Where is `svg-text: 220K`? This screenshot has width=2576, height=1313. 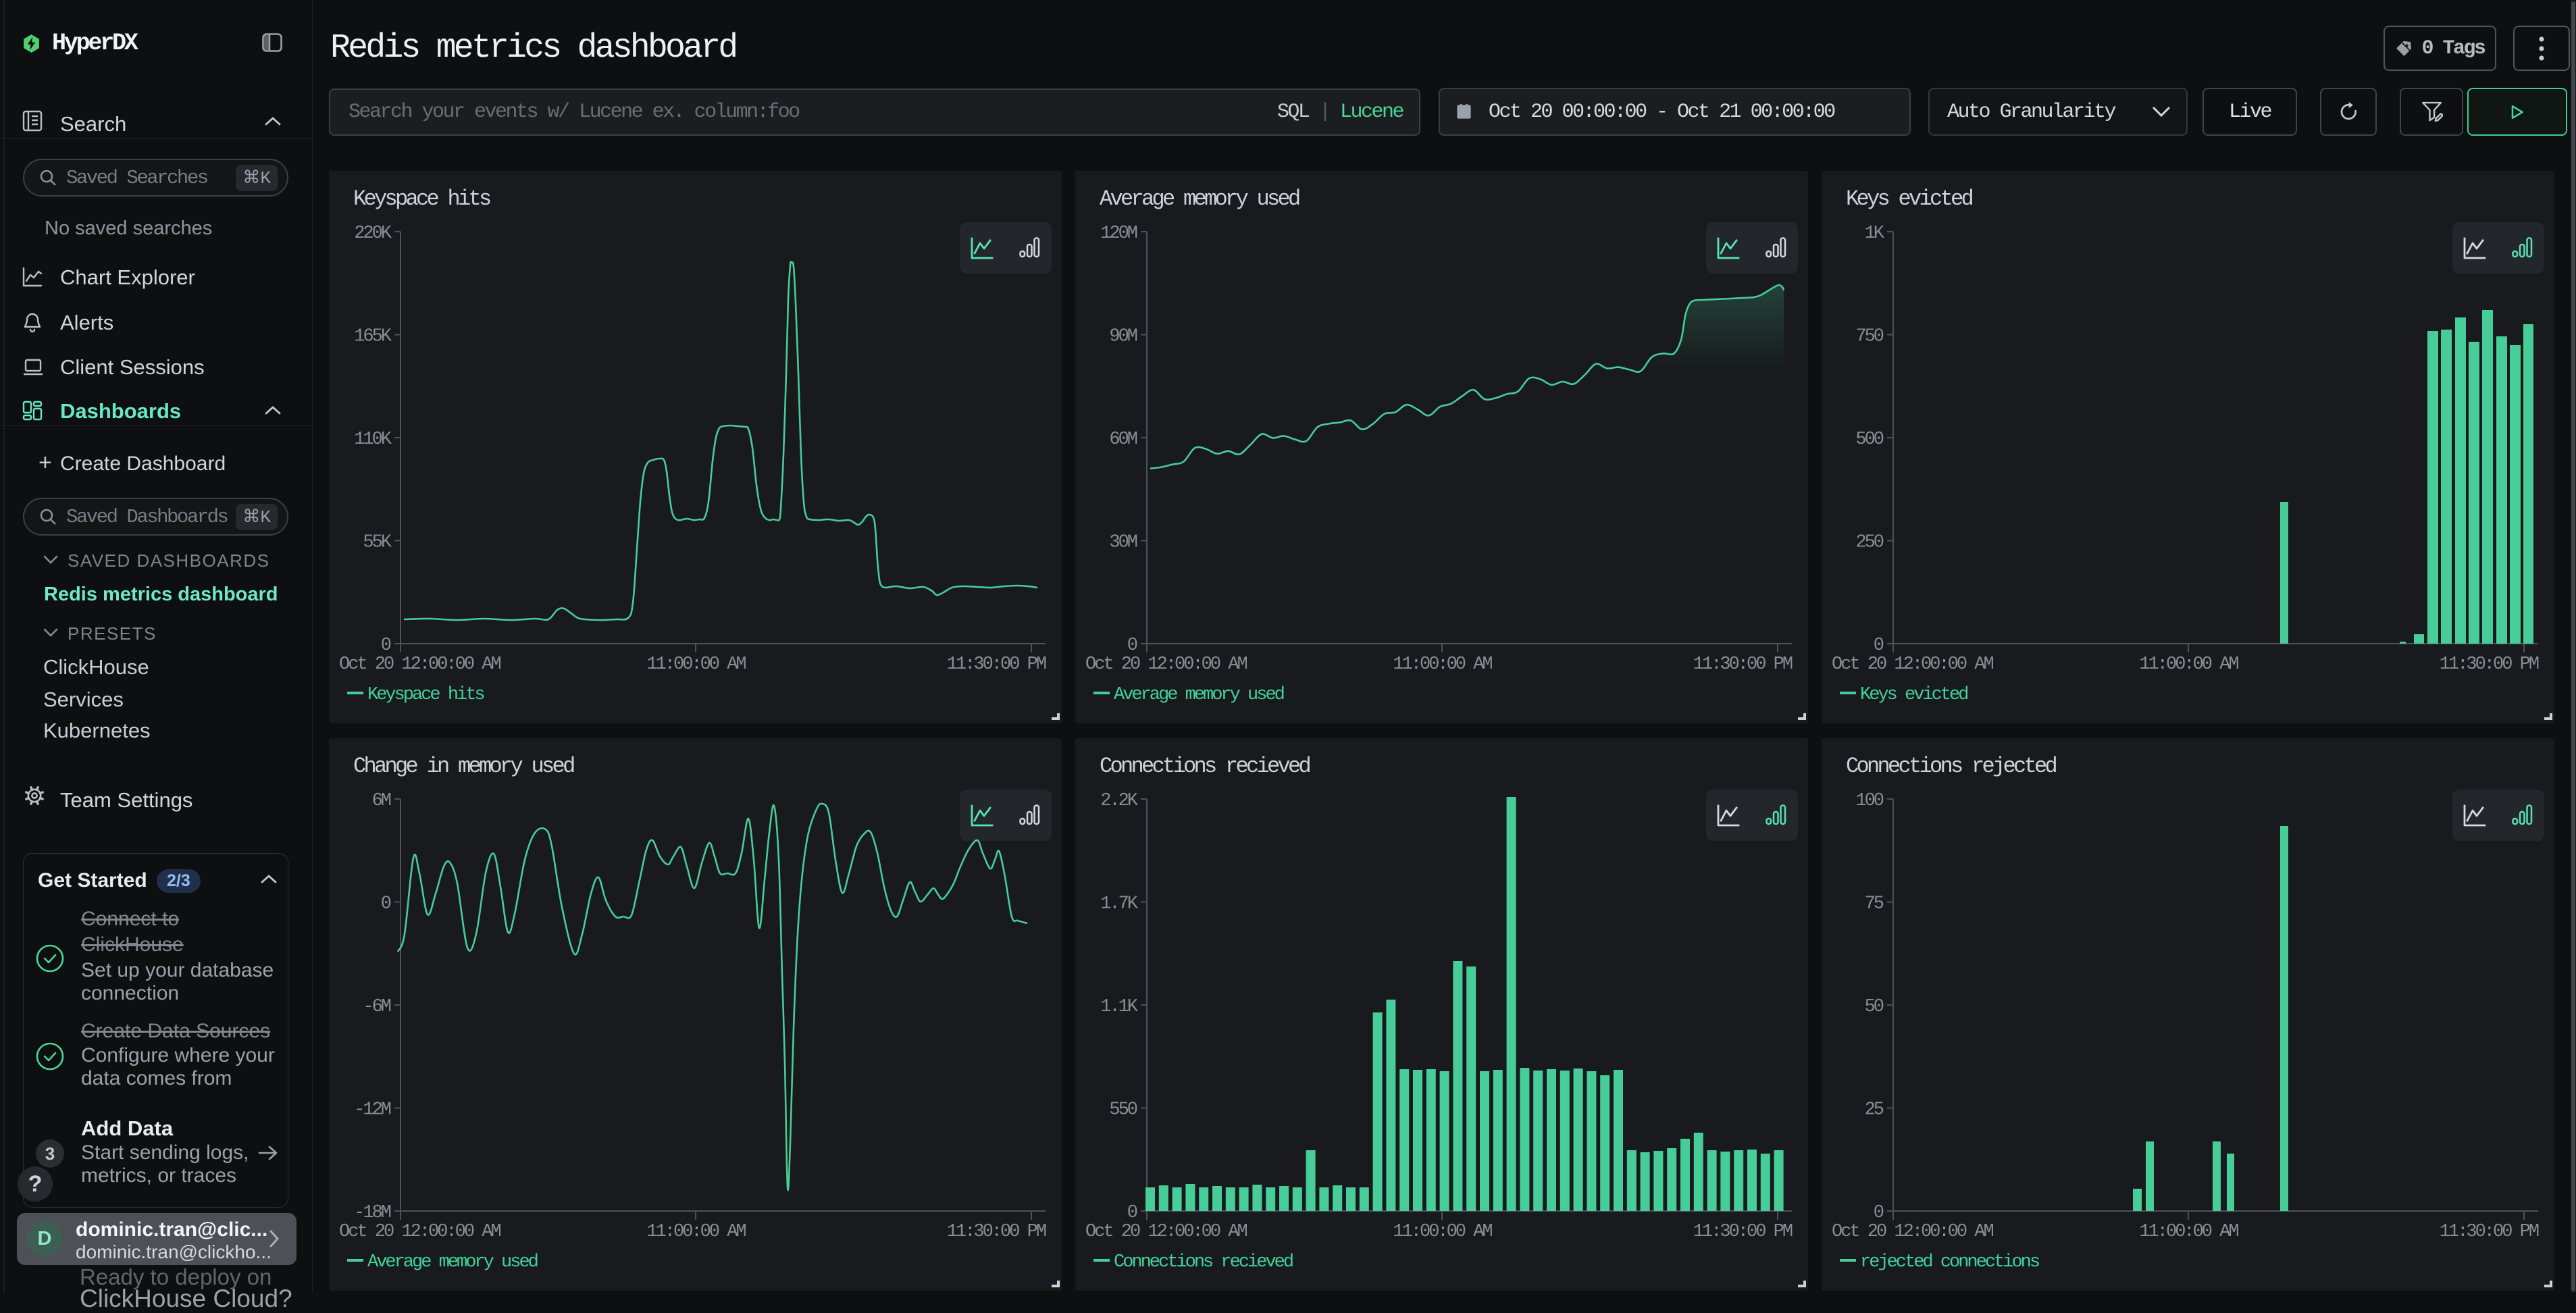 svg-text: 220K is located at coordinates (373, 234).